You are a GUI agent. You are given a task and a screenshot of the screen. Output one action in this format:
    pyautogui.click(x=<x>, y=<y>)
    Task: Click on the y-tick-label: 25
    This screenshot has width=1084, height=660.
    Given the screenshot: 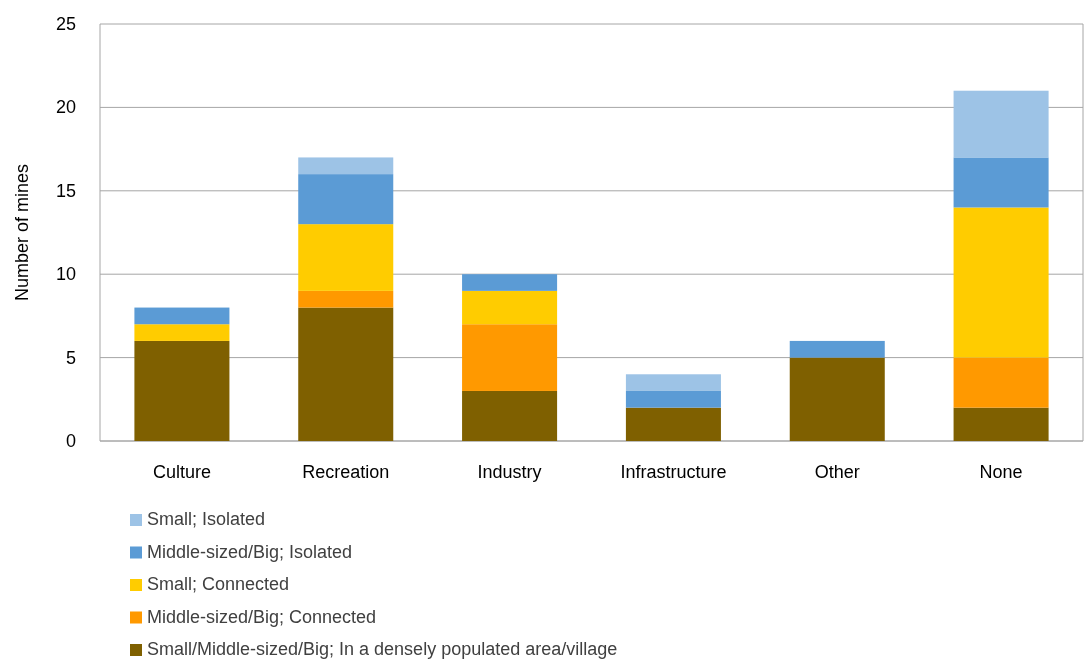 What is the action you would take?
    pyautogui.click(x=65, y=24)
    